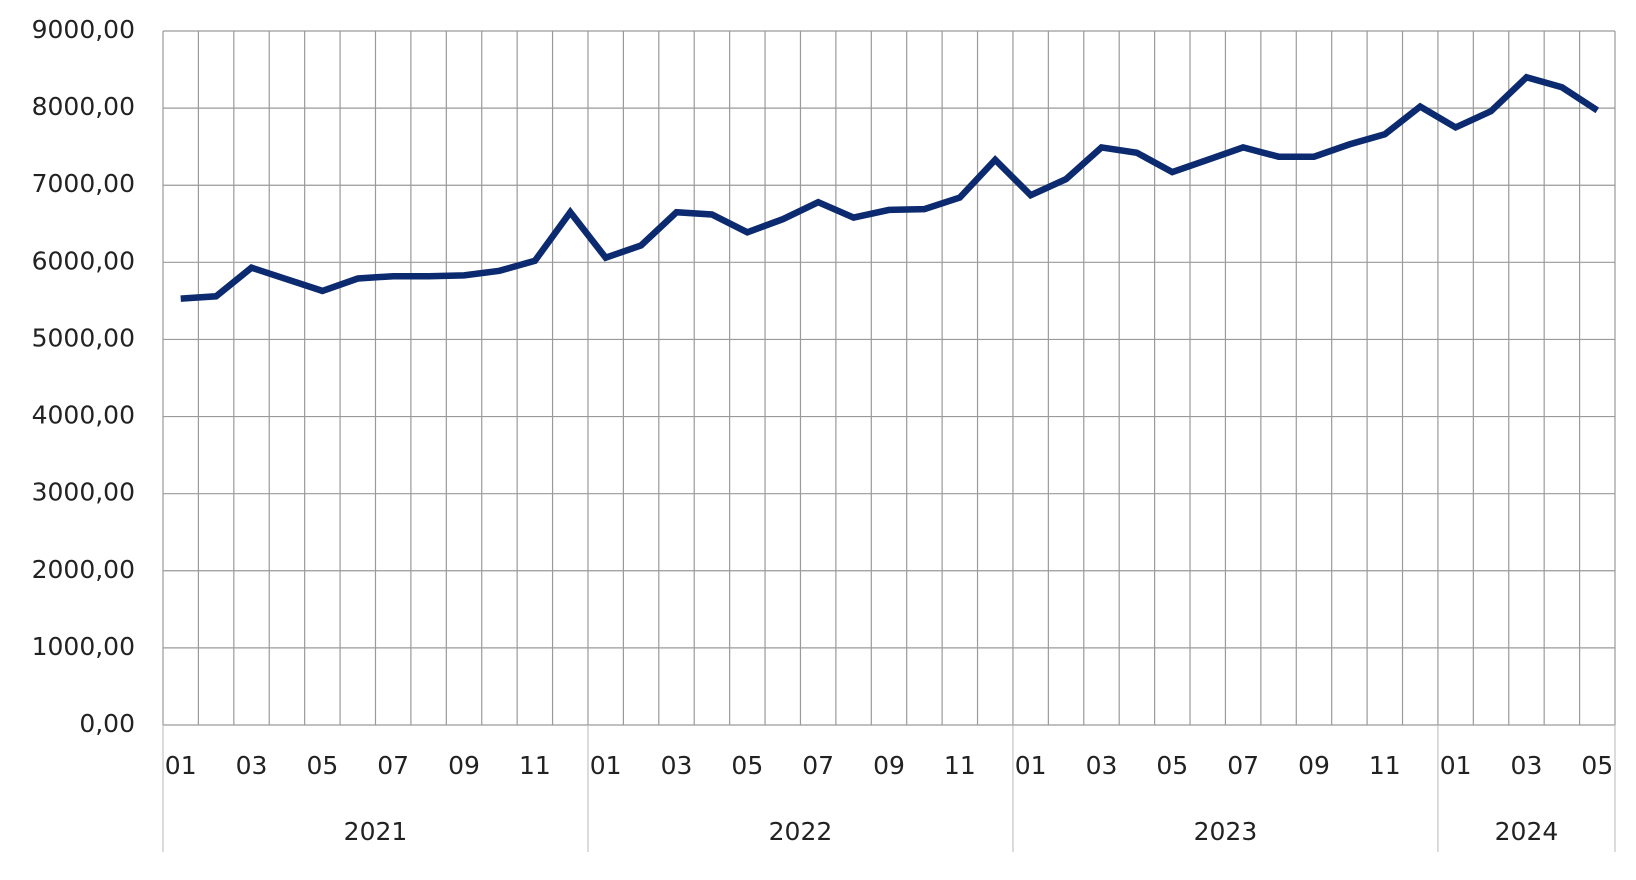 The image size is (1636, 880). I want to click on y-tick-label: 3000,00, so click(83, 492).